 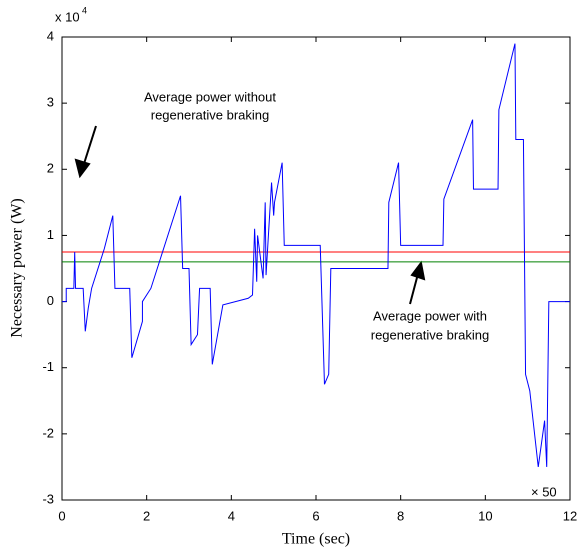 What do you see at coordinates (17, 267) in the screenshot?
I see `y-axis-label: Necessary power (W)` at bounding box center [17, 267].